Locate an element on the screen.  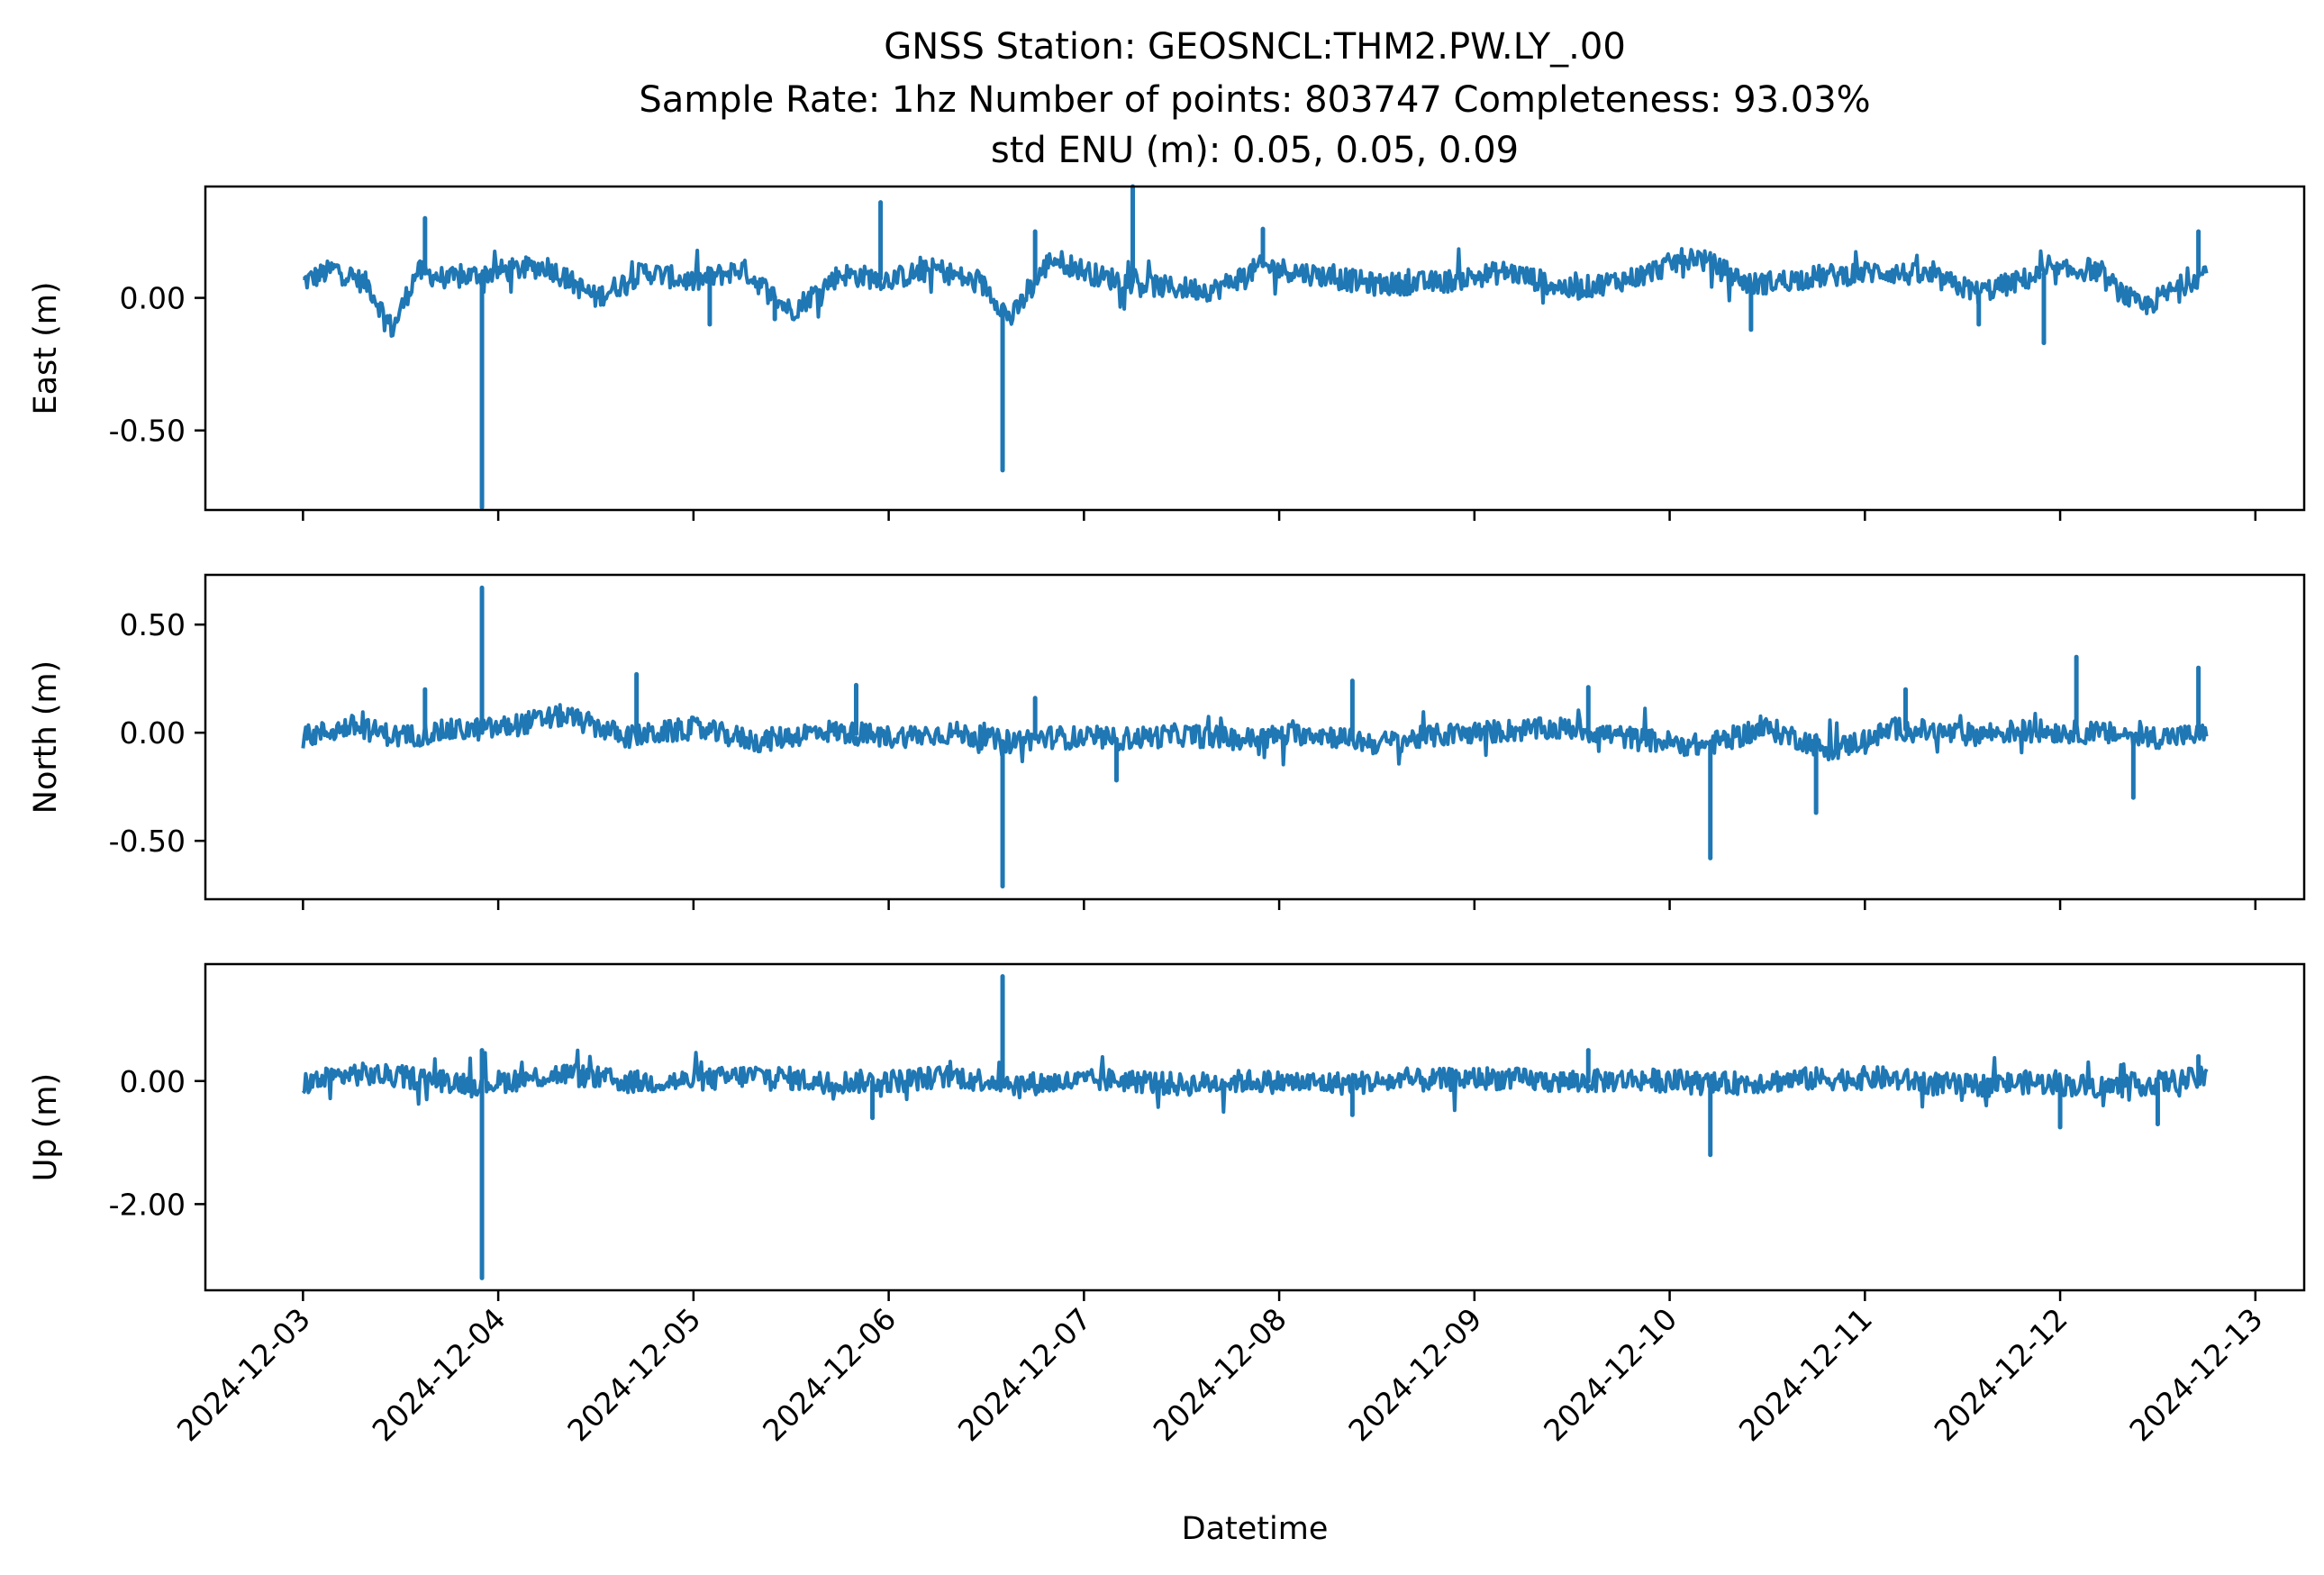
series-line-east is located at coordinates (1255, 292).